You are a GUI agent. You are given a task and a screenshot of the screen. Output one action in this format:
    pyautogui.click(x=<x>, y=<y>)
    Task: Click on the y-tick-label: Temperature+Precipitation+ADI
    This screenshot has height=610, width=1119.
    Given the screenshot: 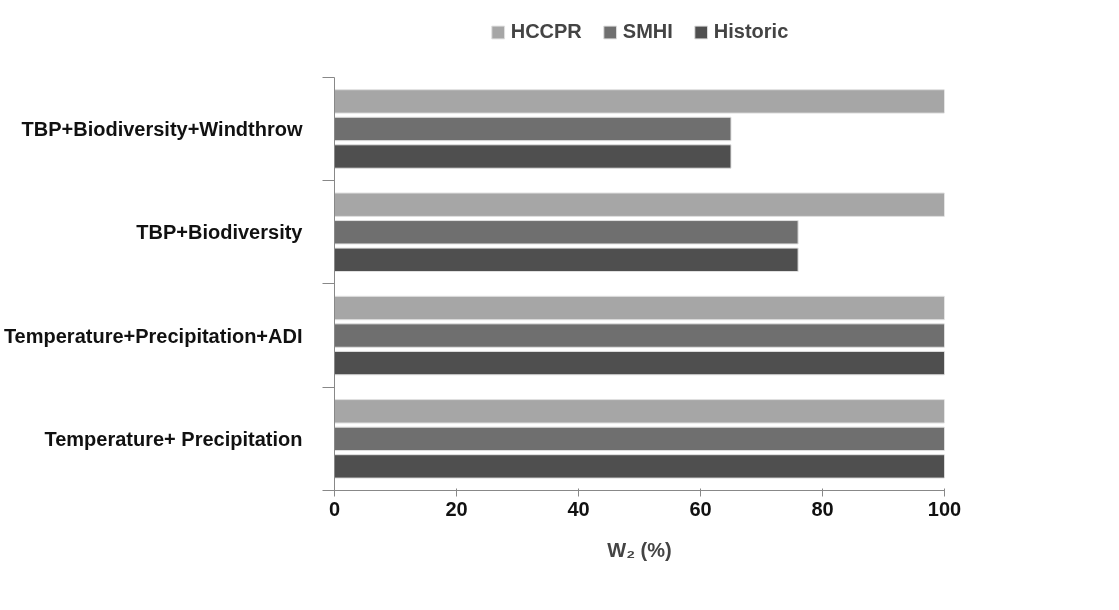 What is the action you would take?
    pyautogui.click(x=153, y=335)
    